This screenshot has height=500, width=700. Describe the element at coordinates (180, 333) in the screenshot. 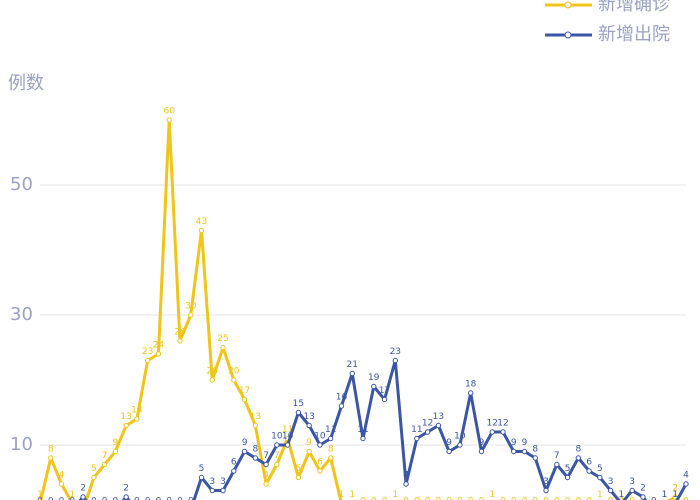

I see `value-label: 26` at that location.